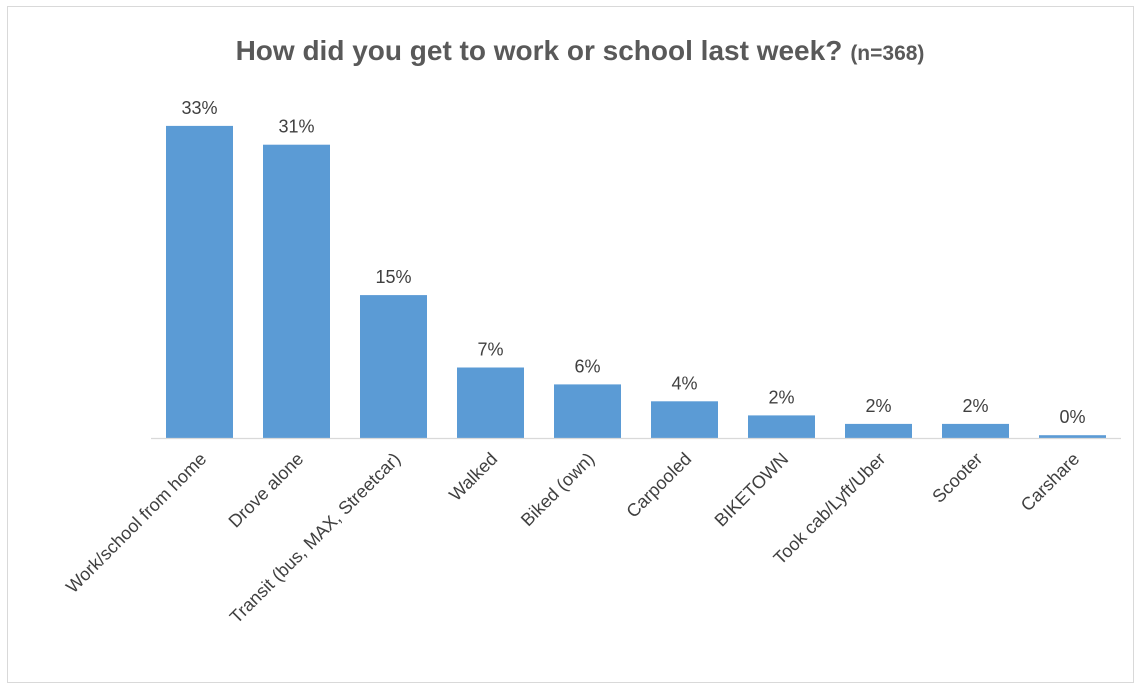 The height and width of the screenshot is (687, 1139). Describe the element at coordinates (878, 406) in the screenshot. I see `data-label-took-cab-lyft-uber: 2%` at that location.